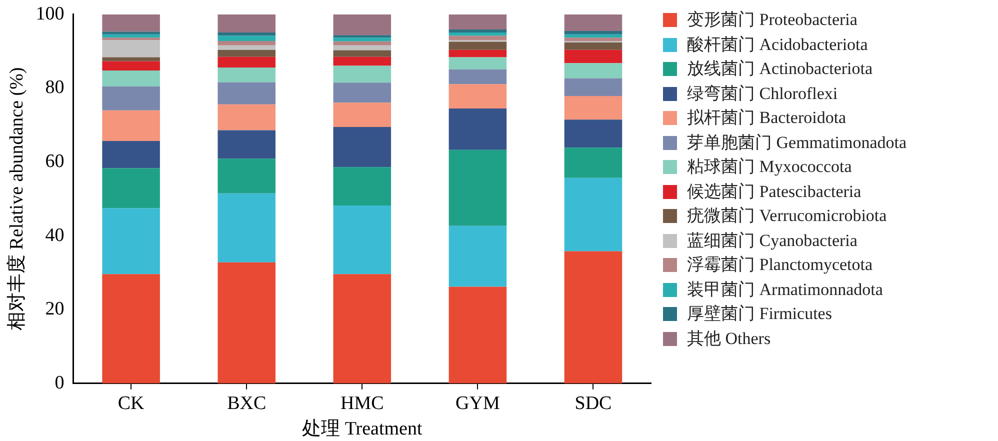 The height and width of the screenshot is (441, 998). What do you see at coordinates (50, 13) in the screenshot?
I see `y-tick-label: 100` at bounding box center [50, 13].